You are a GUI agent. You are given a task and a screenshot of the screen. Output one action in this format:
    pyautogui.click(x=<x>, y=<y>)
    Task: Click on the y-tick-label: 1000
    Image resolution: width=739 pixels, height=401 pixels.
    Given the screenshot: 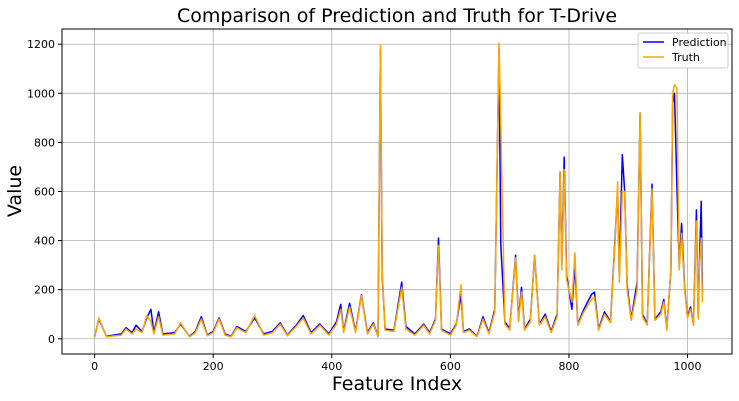 What is the action you would take?
    pyautogui.click(x=41, y=93)
    